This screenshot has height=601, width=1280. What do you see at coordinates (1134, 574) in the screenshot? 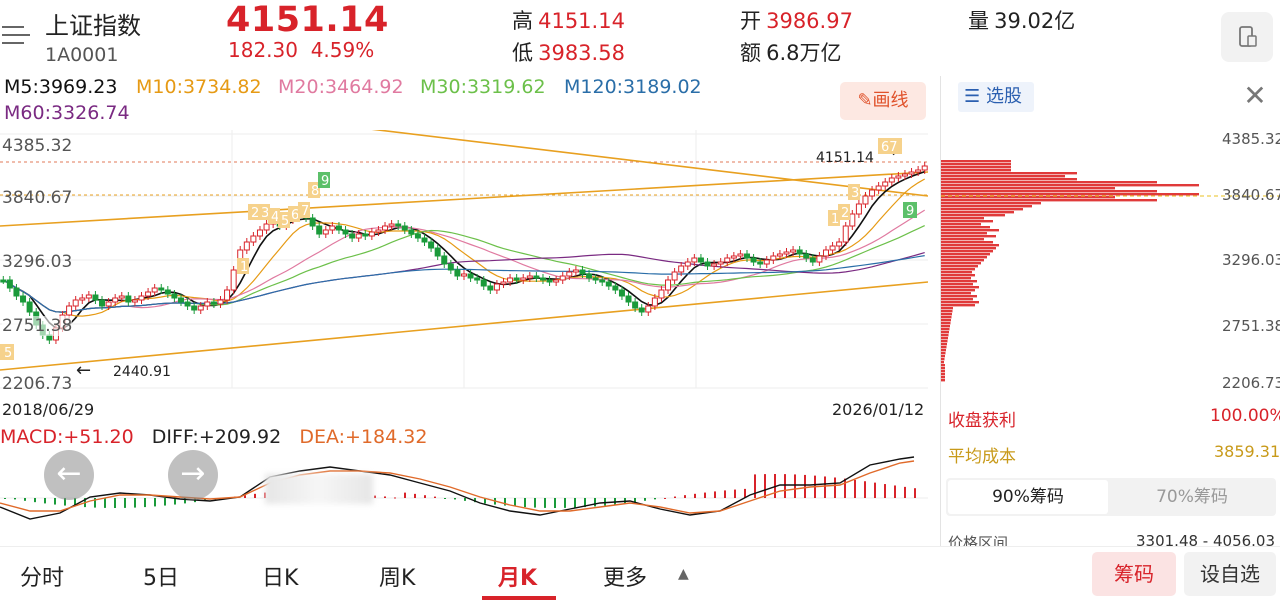
I see `chip-button: 筹码` at bounding box center [1134, 574].